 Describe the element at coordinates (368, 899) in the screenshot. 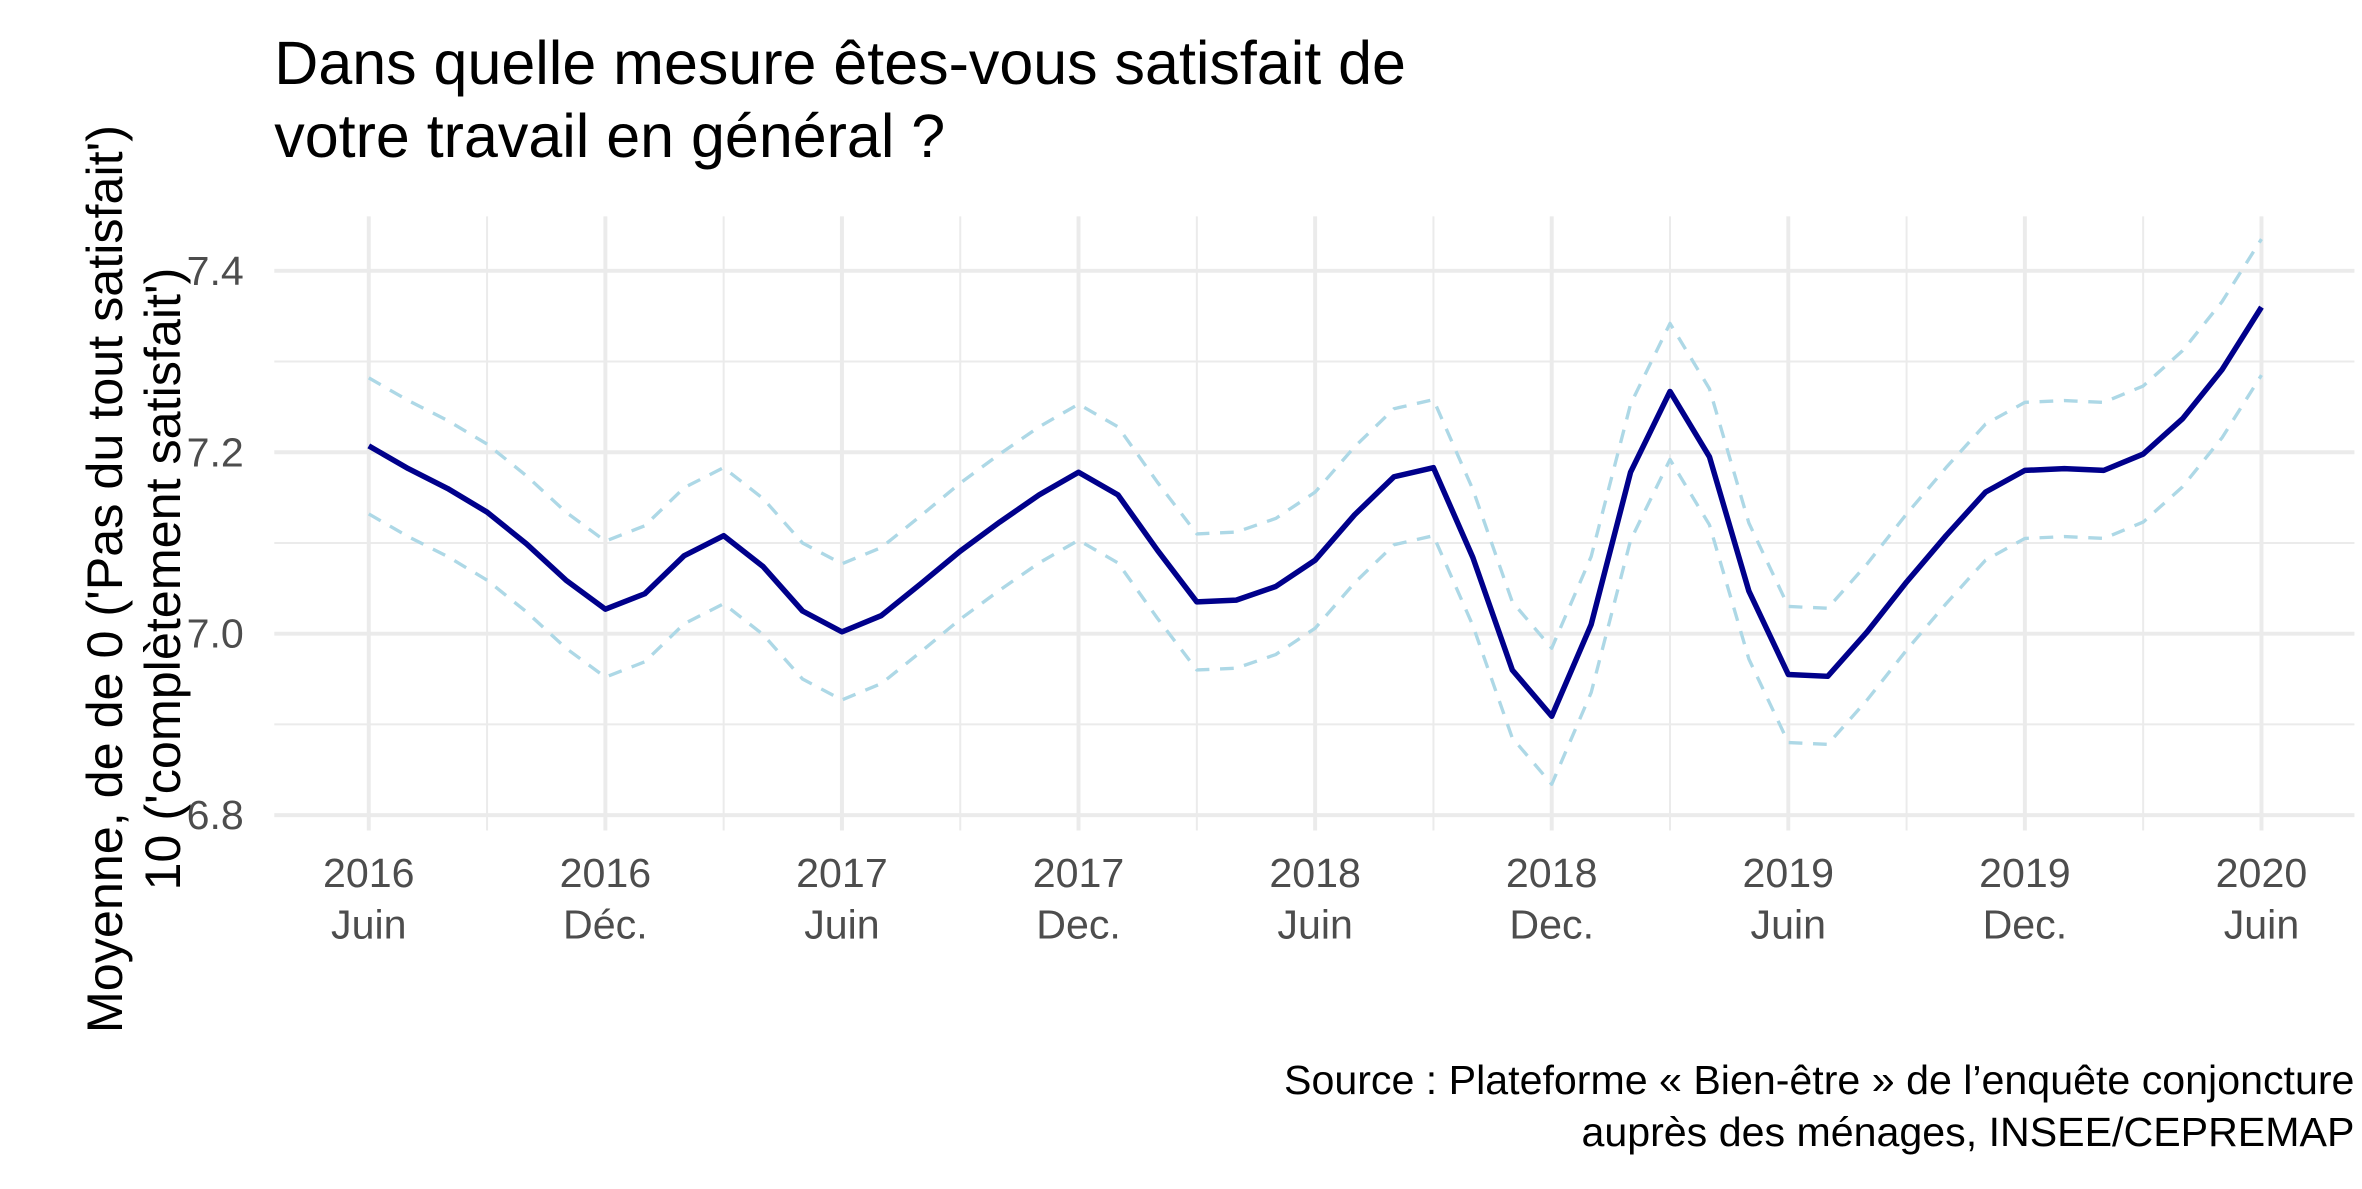

I see `x-tick-label: 2016 Juin` at that location.